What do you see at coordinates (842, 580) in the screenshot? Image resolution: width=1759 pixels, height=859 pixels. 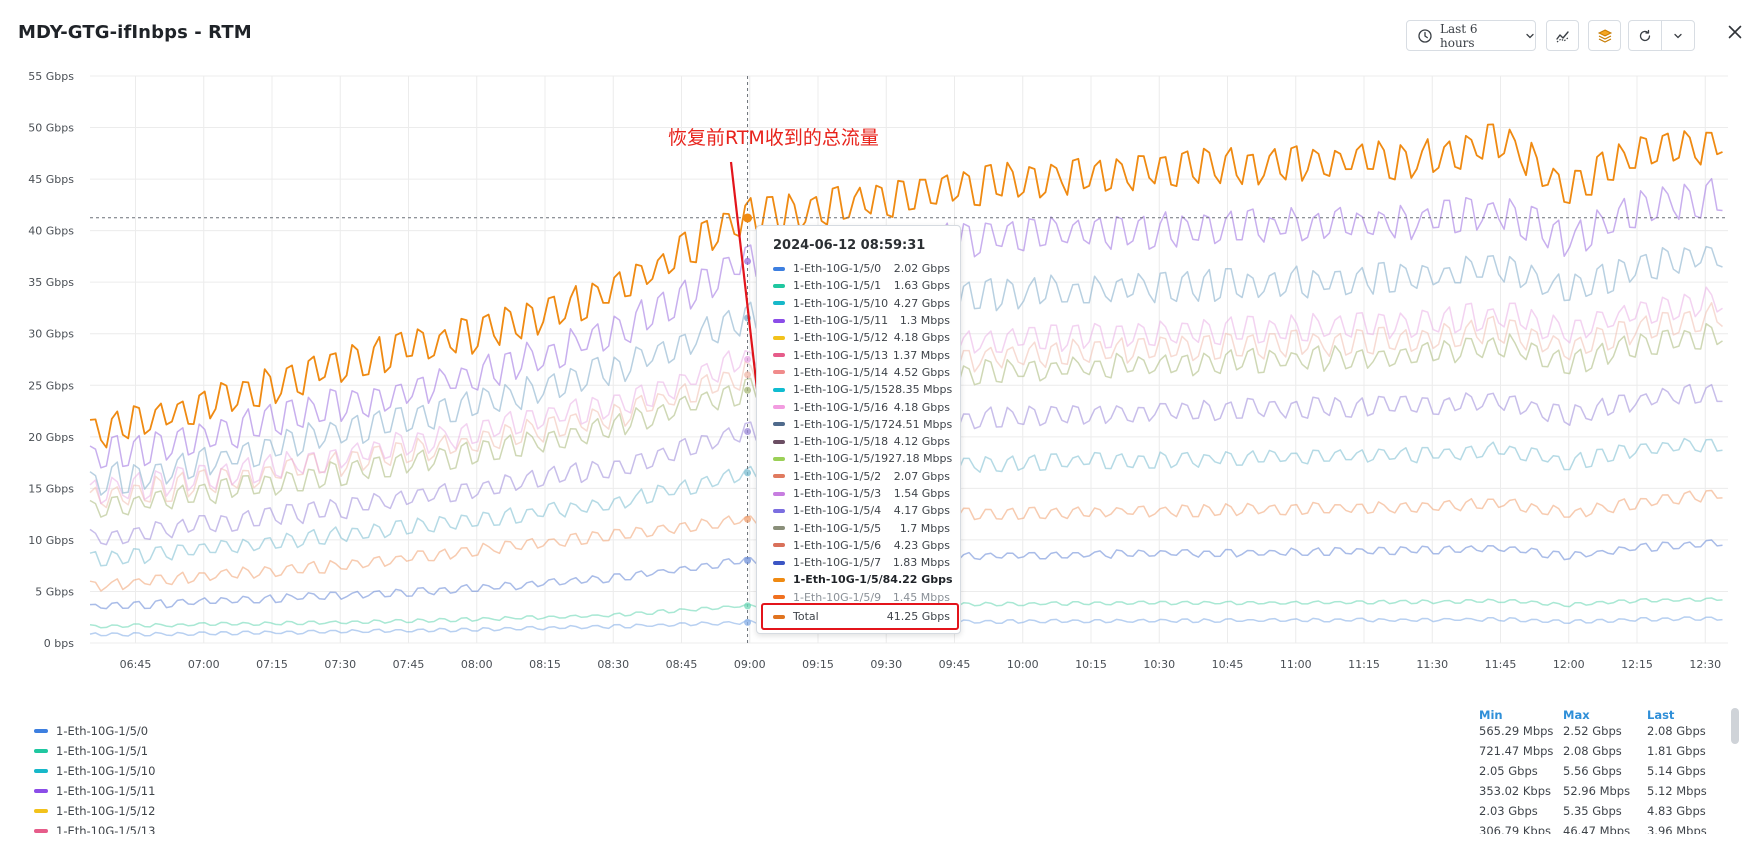 I see `tooltip-series-name: 1-Eth-10G-1/5/8` at bounding box center [842, 580].